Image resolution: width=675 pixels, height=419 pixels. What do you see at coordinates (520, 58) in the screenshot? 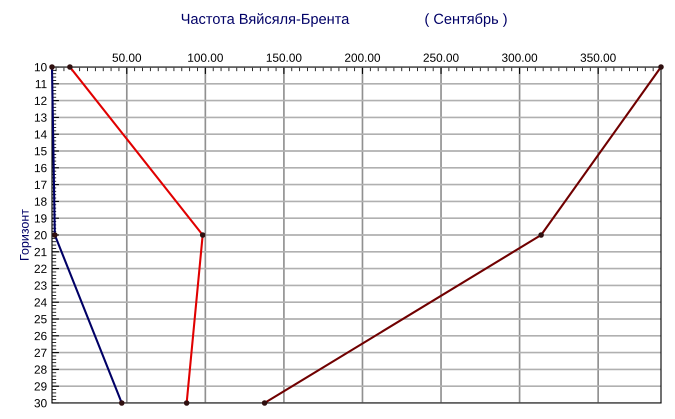
I see `x-tick-label: 300.00` at bounding box center [520, 58].